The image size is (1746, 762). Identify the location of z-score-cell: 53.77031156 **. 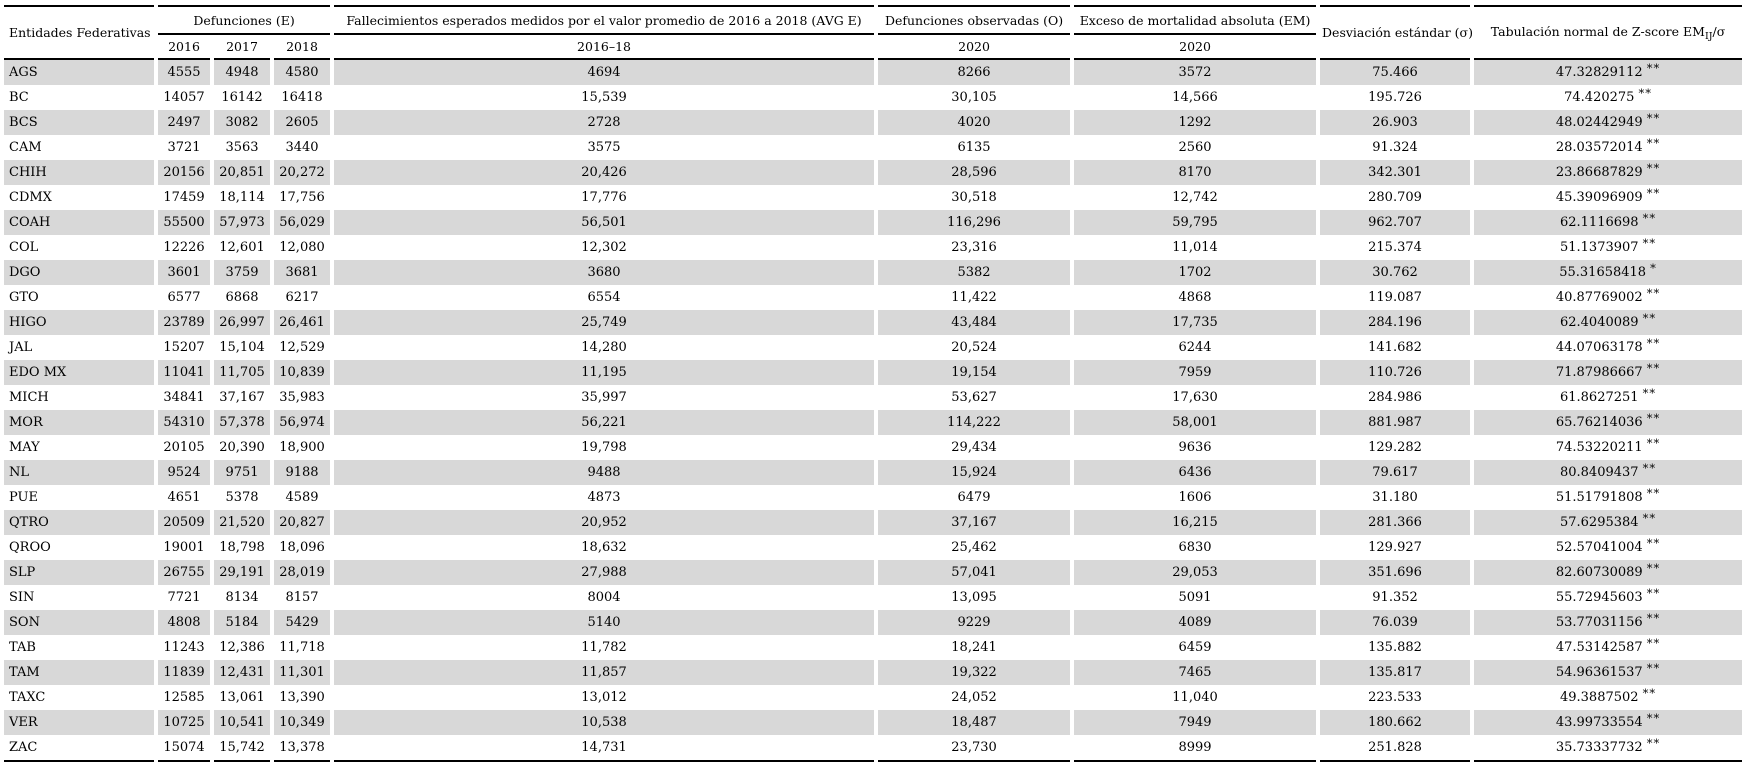
(1608, 622).